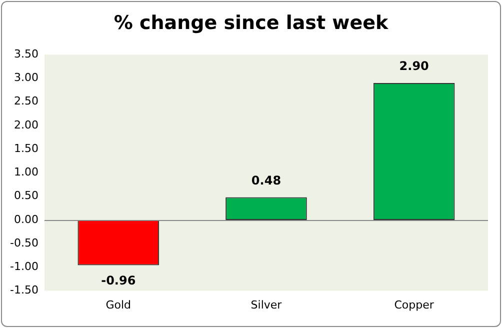 The image size is (502, 328). What do you see at coordinates (119, 305) in the screenshot?
I see `x-tick-label: Gold` at bounding box center [119, 305].